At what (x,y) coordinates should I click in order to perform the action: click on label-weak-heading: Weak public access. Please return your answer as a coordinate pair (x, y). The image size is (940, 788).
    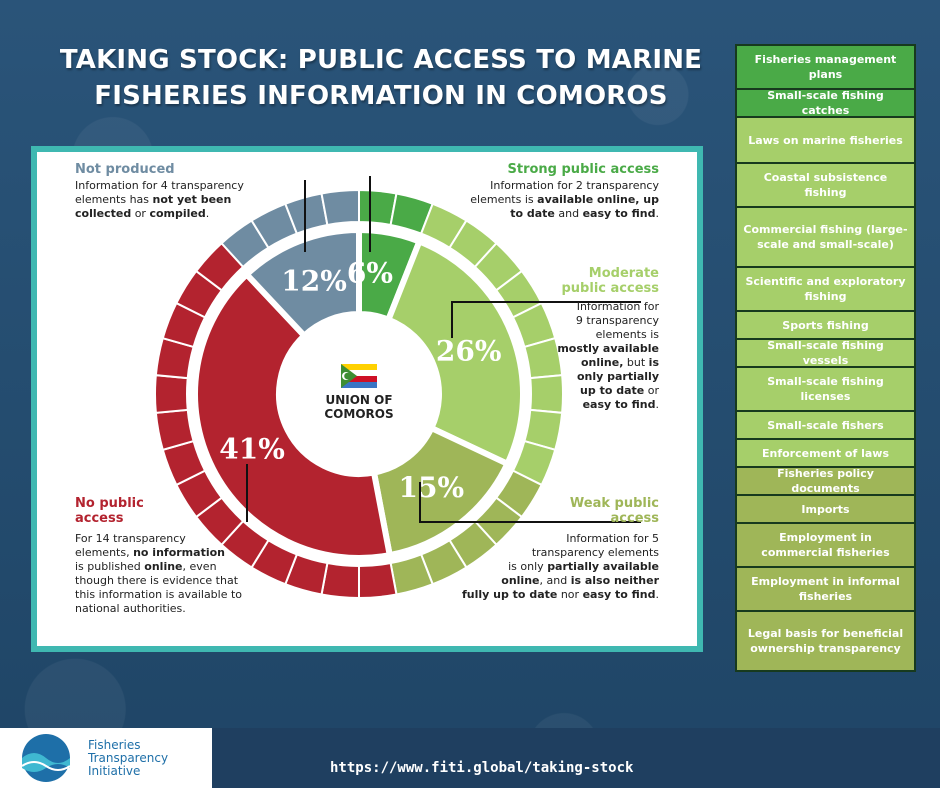
    Looking at the image, I should click on (614, 511).